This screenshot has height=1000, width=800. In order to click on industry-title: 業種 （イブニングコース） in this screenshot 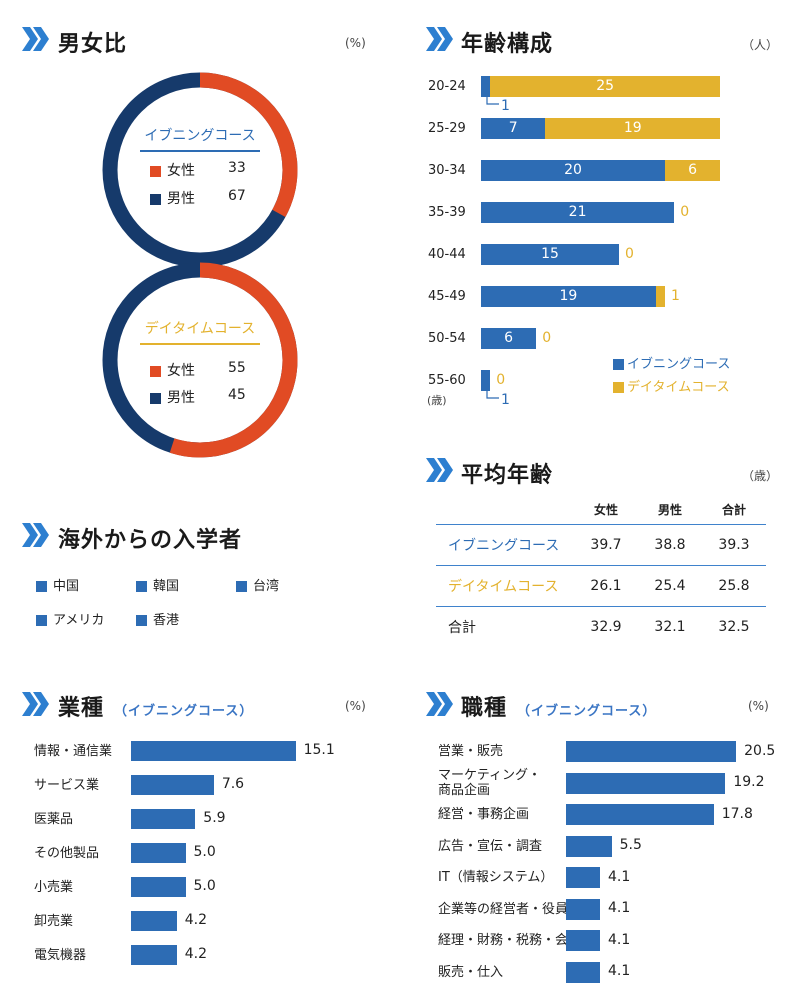, I will do `click(156, 708)`.